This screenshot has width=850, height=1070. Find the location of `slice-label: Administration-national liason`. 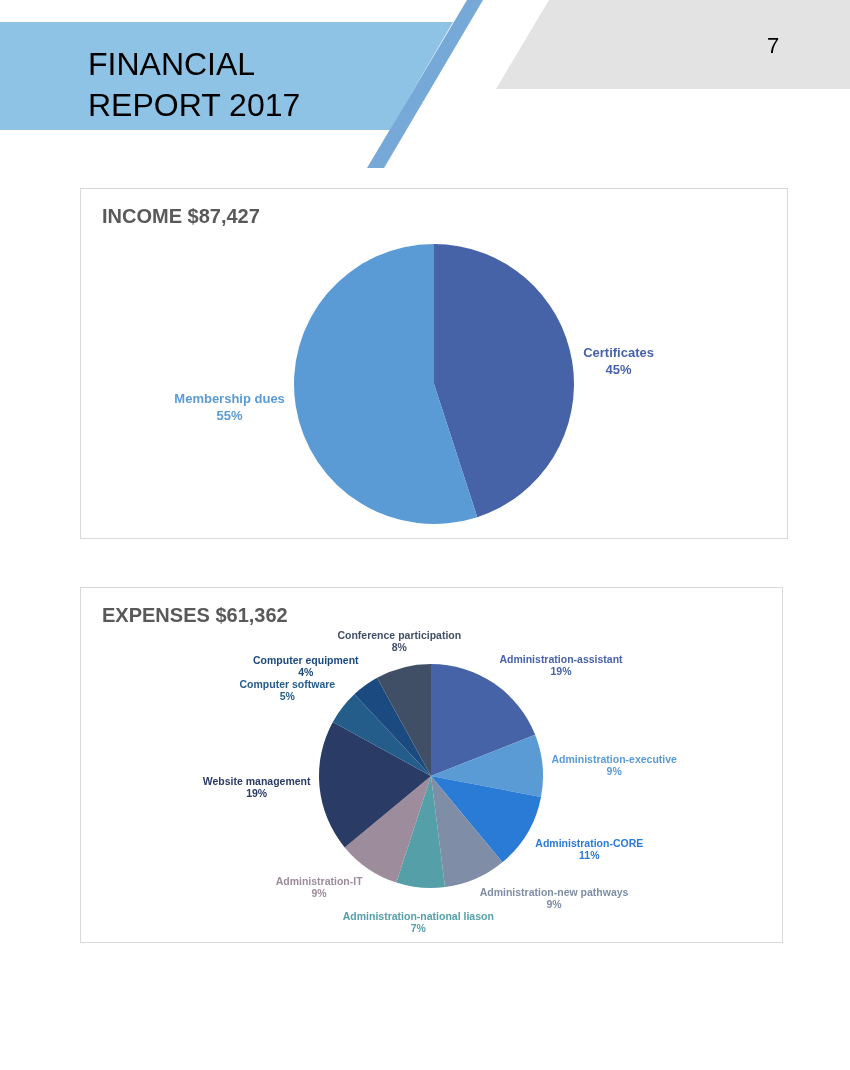

slice-label: Administration-national liason is located at coordinates (418, 916).